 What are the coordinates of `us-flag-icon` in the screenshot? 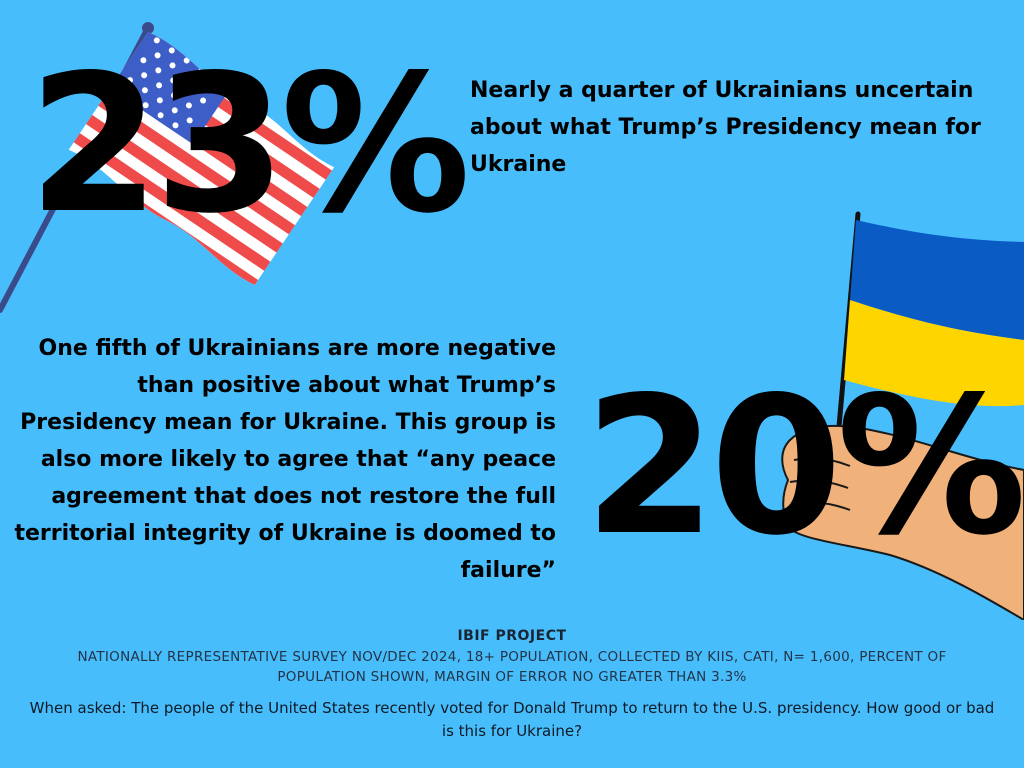 It's located at (170, 167).